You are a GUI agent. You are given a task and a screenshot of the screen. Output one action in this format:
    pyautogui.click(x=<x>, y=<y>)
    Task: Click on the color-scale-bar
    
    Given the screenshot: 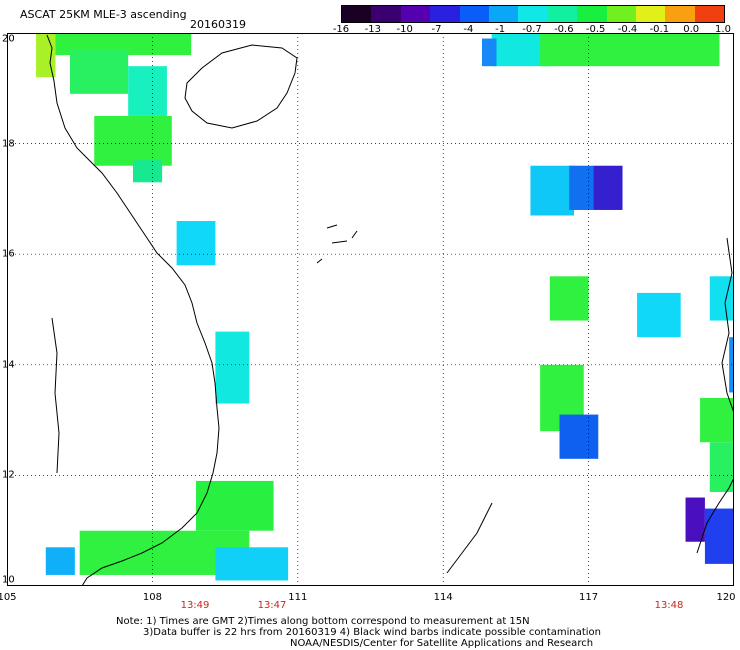 What is the action you would take?
    pyautogui.click(x=533, y=14)
    